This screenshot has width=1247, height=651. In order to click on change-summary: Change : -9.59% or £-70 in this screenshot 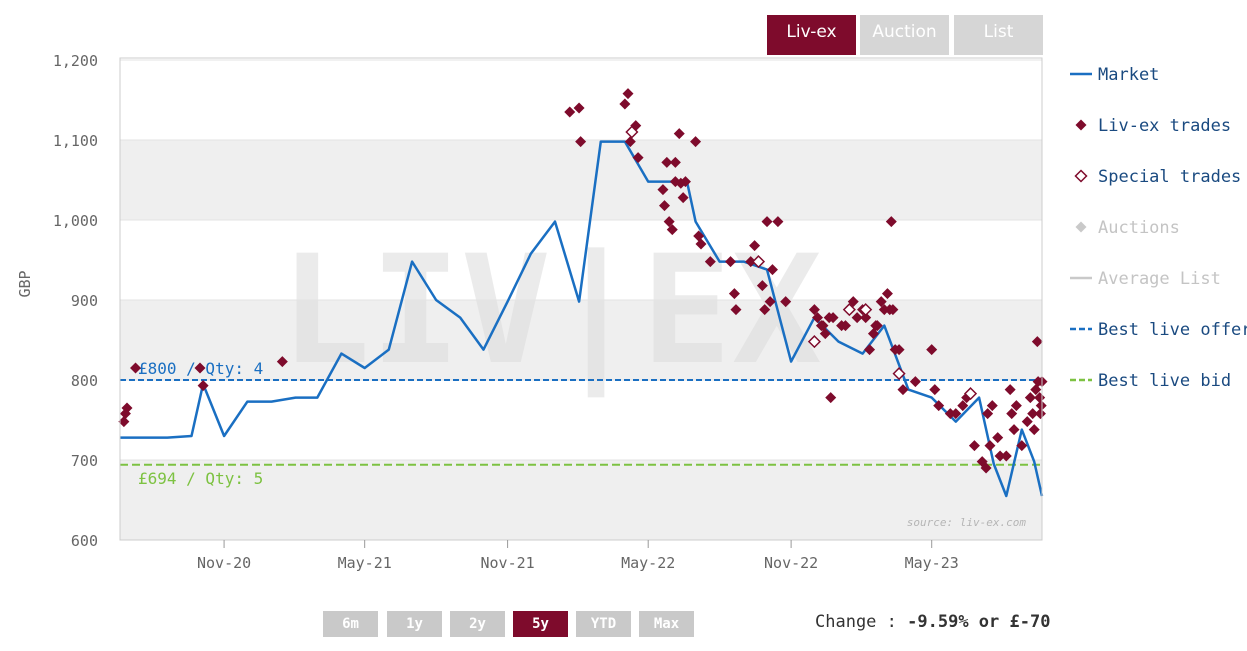, I will do `click(932, 622)`.